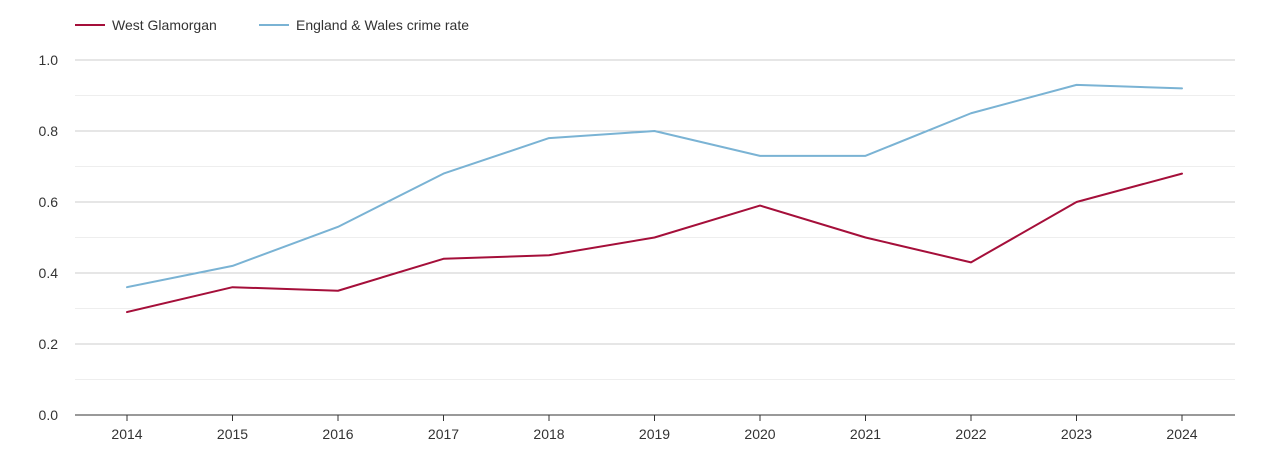 Image resolution: width=1270 pixels, height=450 pixels. Describe the element at coordinates (970, 434) in the screenshot. I see `x-tick-label: 2022` at that location.